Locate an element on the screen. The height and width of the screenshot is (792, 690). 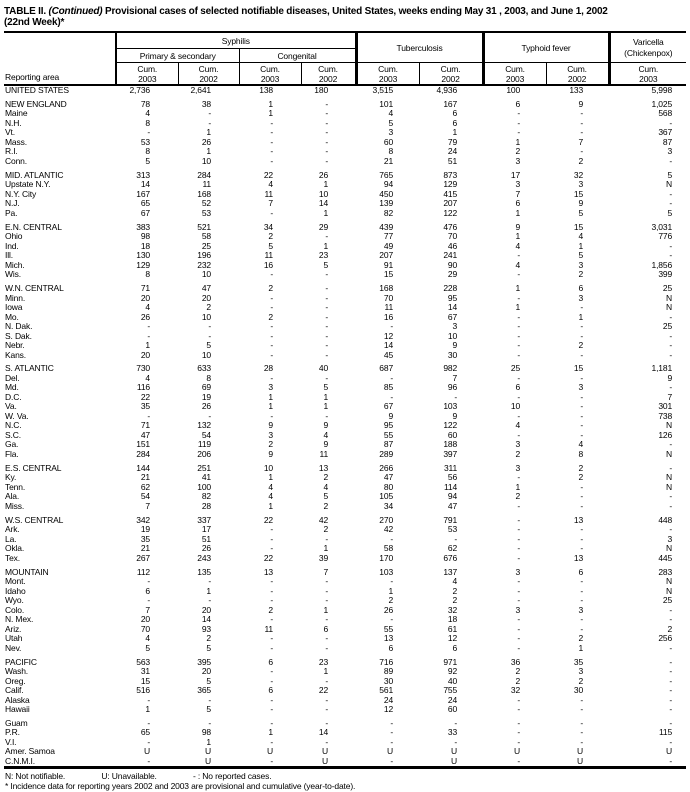
value-cell: 11 is located at coordinates (268, 256).